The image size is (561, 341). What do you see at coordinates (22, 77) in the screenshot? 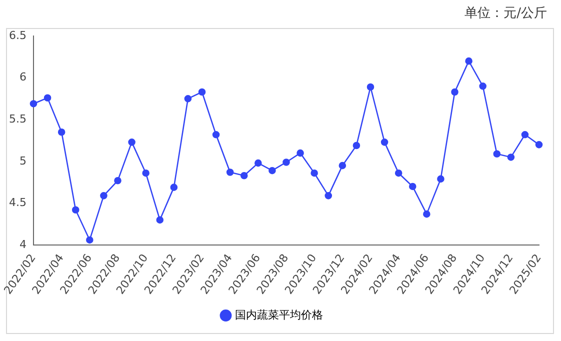
I see `y-tick-label: 6` at bounding box center [22, 77].